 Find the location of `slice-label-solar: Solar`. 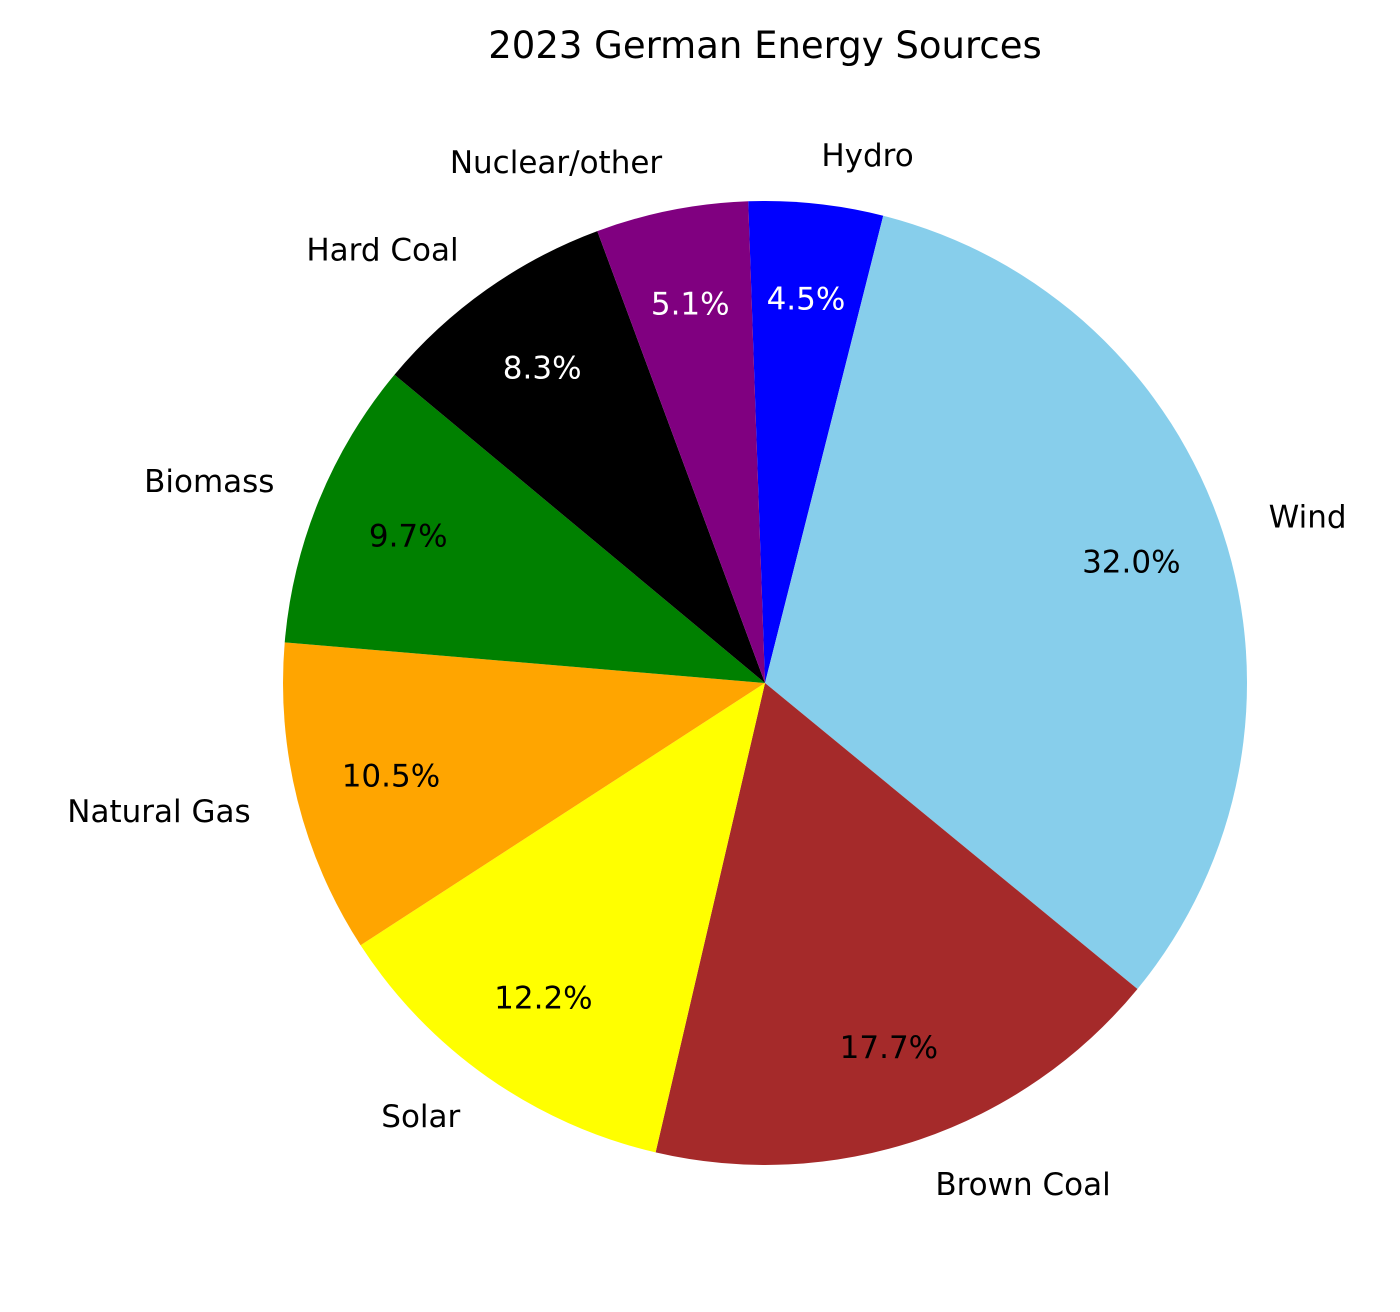

slice-label-solar: Solar is located at coordinates (420, 1117).